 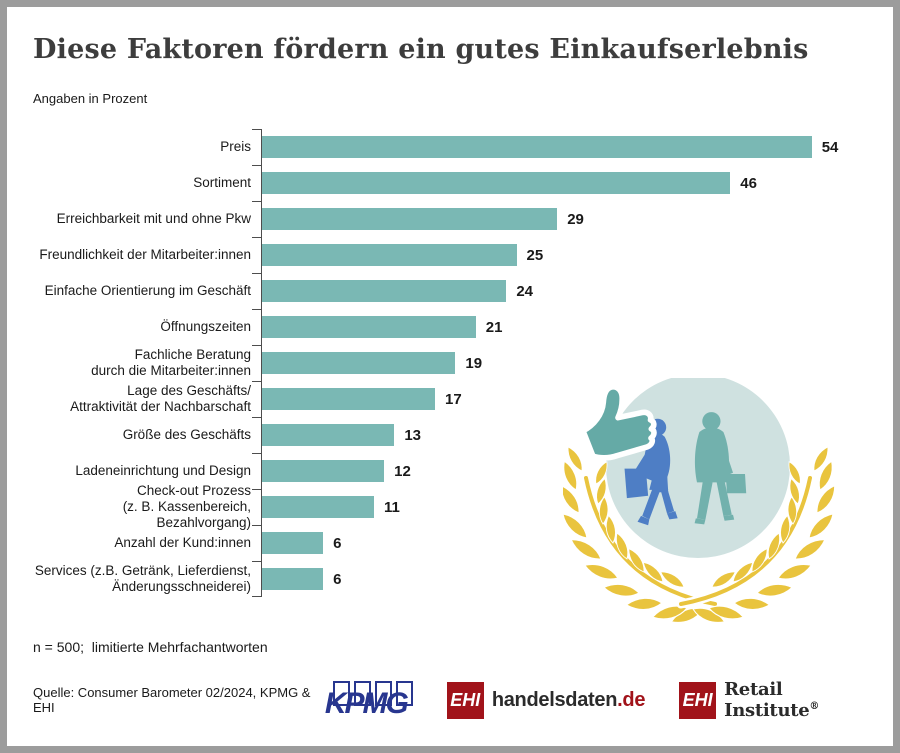 What do you see at coordinates (147, 290) in the screenshot?
I see `category-label: Einfache Orientierung im Geschäft` at bounding box center [147, 290].